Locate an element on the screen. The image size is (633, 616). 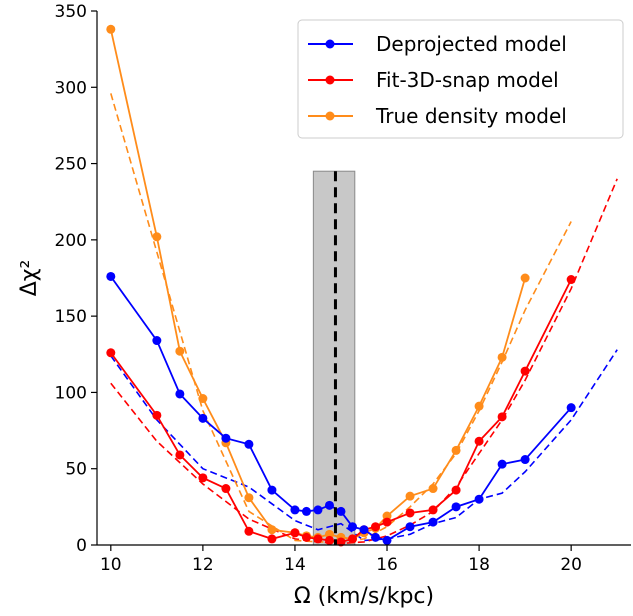
legend-label-fit3d: Fit-3D-snap model is located at coordinates (467, 80).